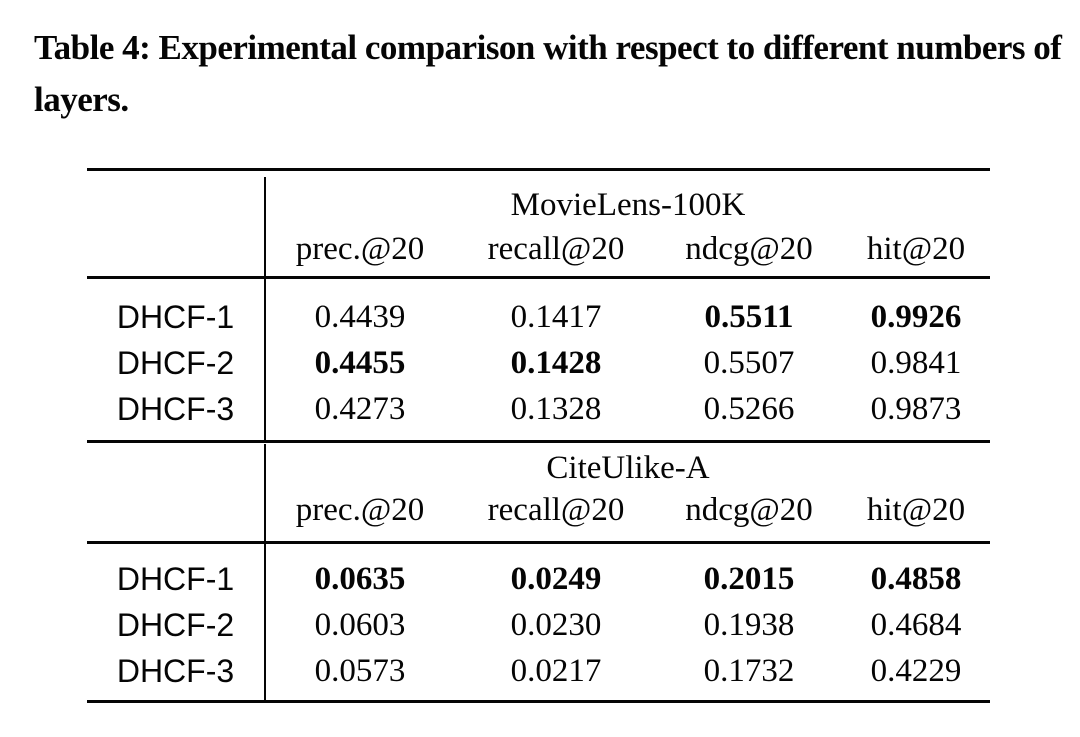 Image resolution: width=1080 pixels, height=737 pixels. Describe the element at coordinates (360, 579) in the screenshot. I see `metric-value: 0.0635` at that location.